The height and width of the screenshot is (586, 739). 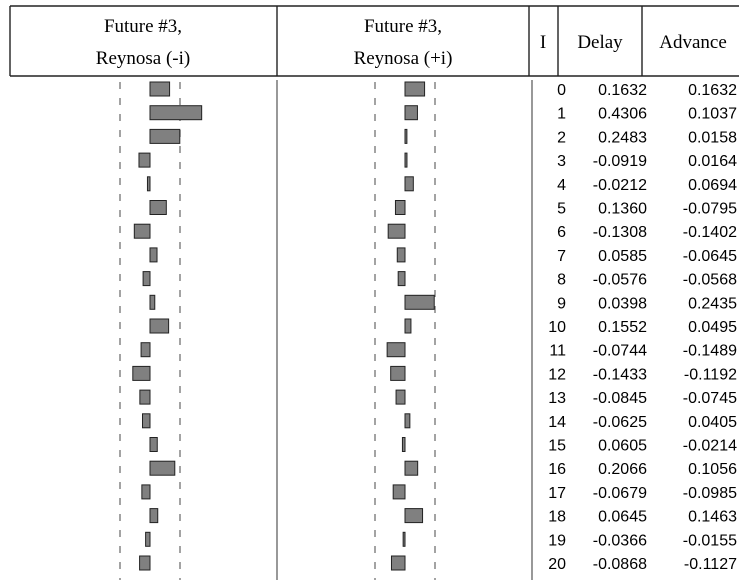 What do you see at coordinates (710, 564) in the screenshot?
I see `advance-value-label: -0.1127` at bounding box center [710, 564].